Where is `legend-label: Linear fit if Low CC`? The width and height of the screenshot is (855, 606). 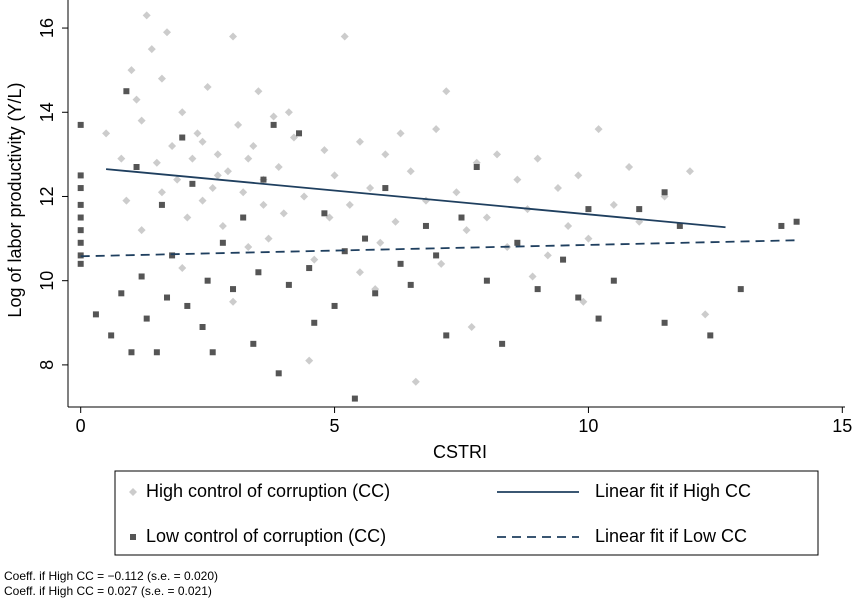
legend-label: Linear fit if Low CC is located at coordinates (671, 536).